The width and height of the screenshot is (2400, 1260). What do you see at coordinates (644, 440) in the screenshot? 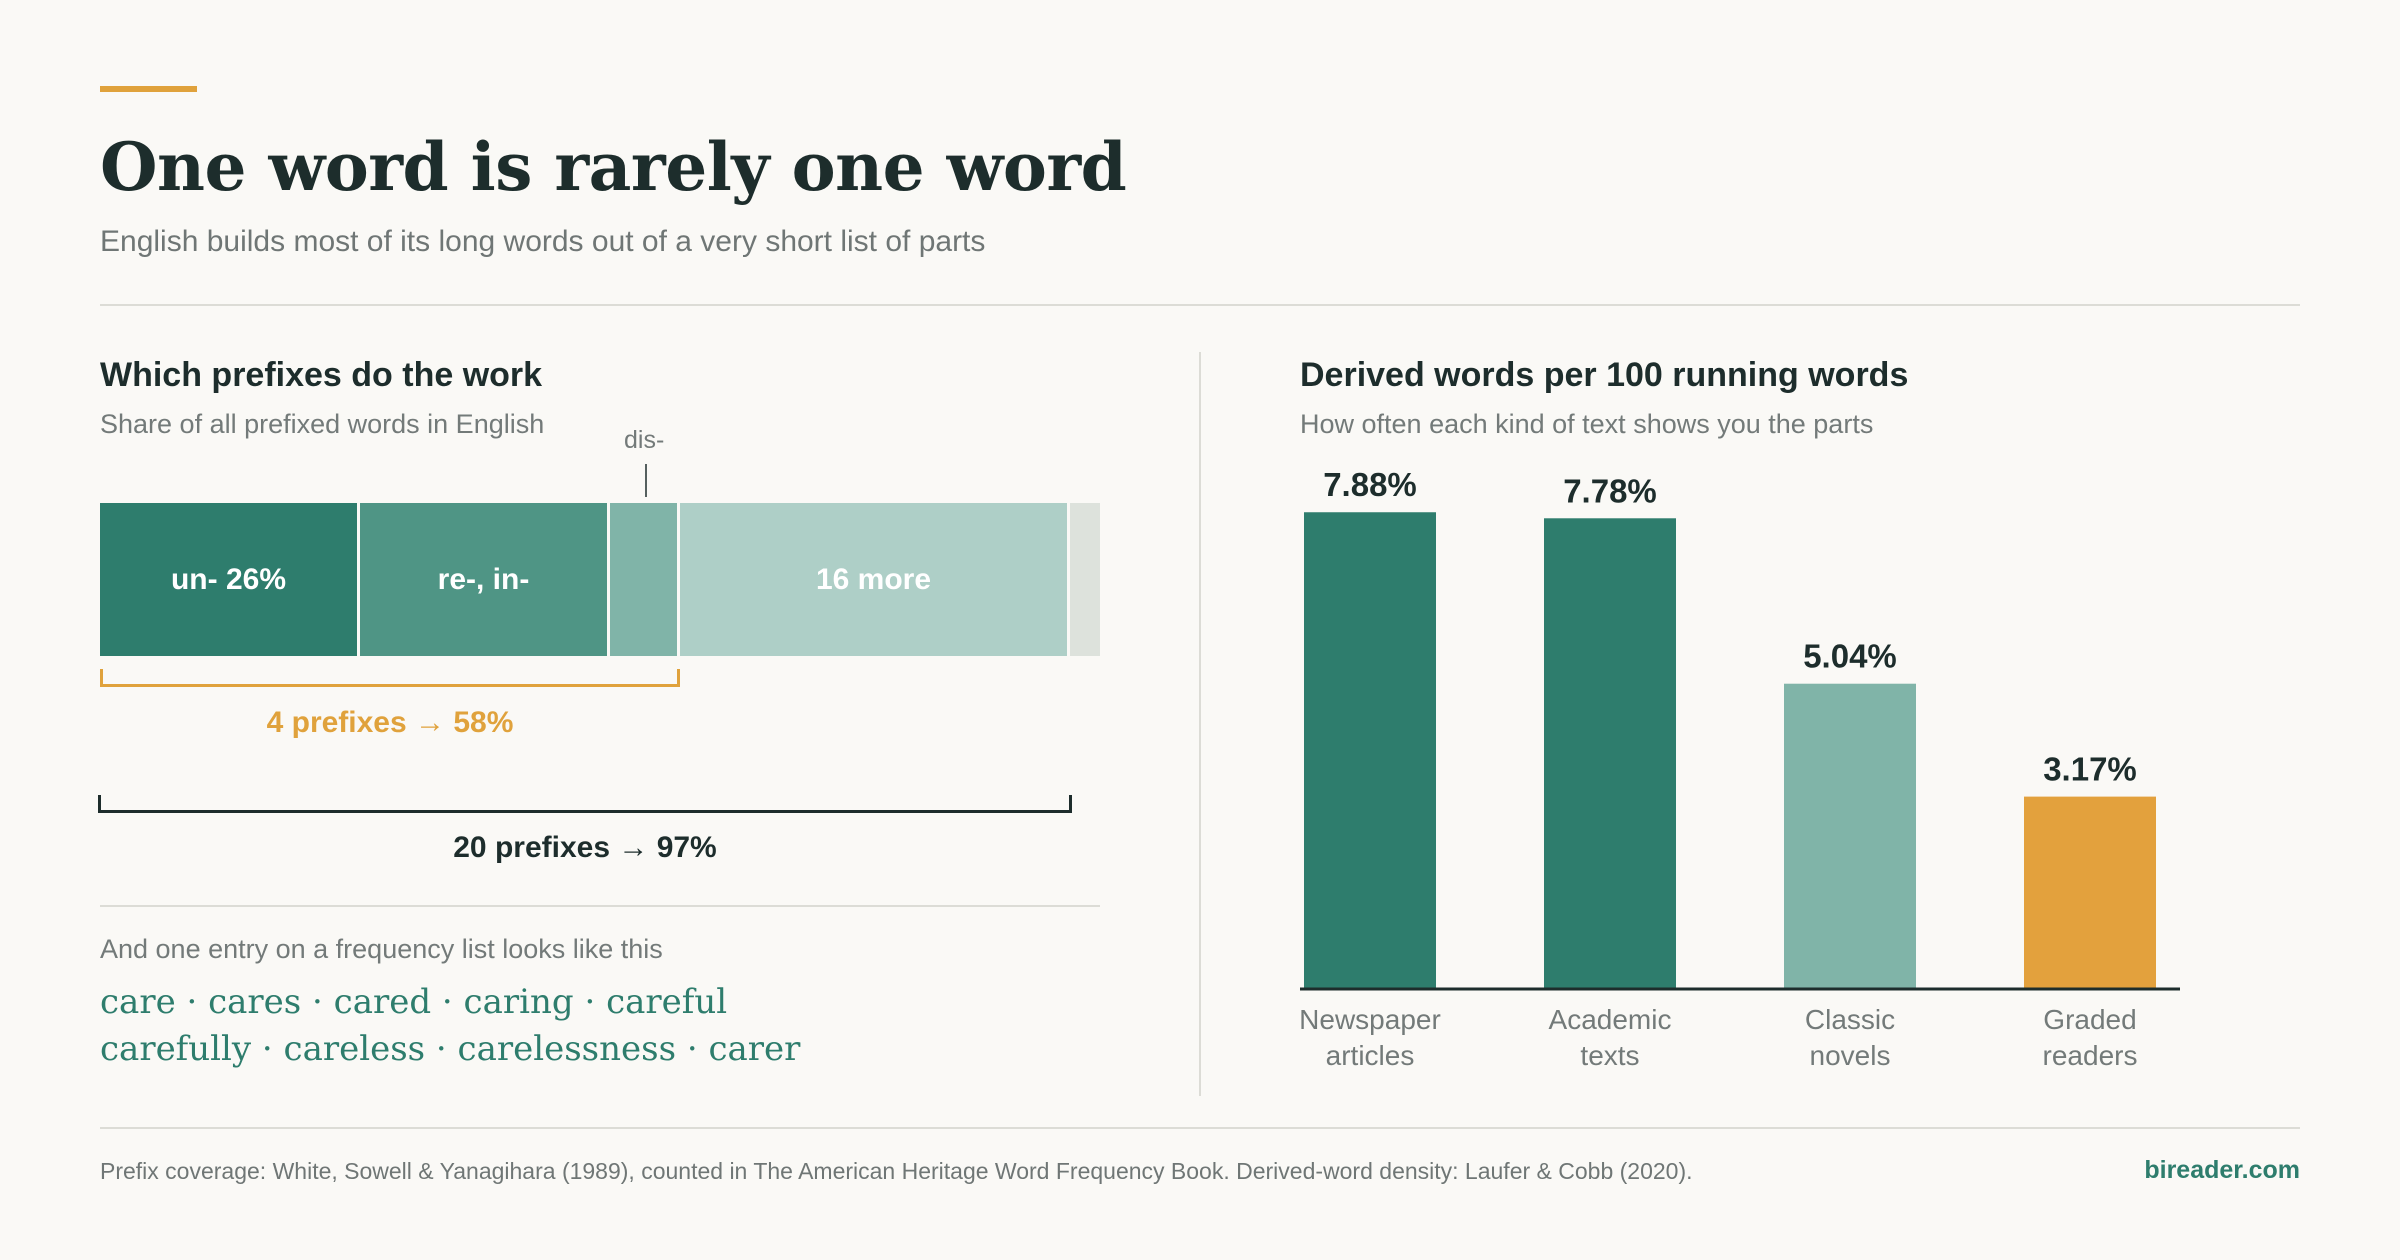
I see `dis-callout-label: dis-` at bounding box center [644, 440].